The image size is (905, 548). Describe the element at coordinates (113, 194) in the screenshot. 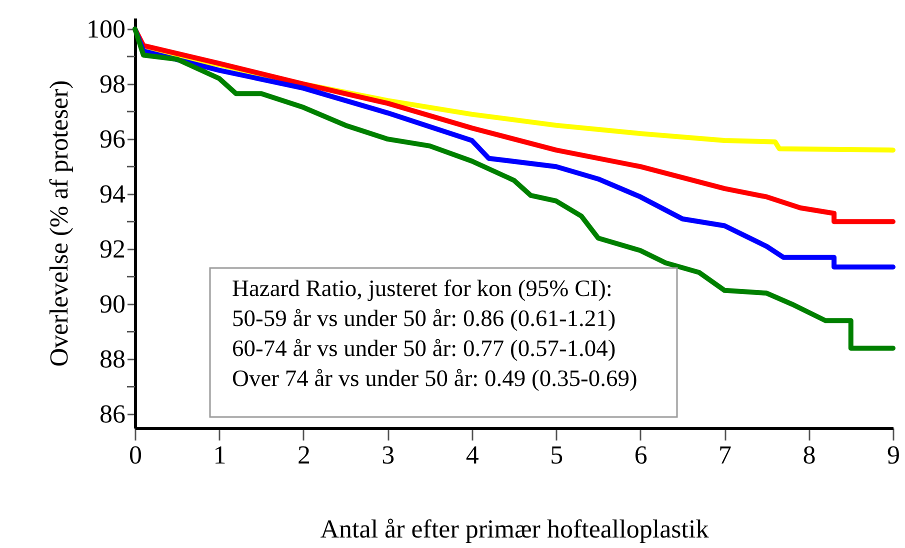

I see `y-tick-label: 94` at that location.